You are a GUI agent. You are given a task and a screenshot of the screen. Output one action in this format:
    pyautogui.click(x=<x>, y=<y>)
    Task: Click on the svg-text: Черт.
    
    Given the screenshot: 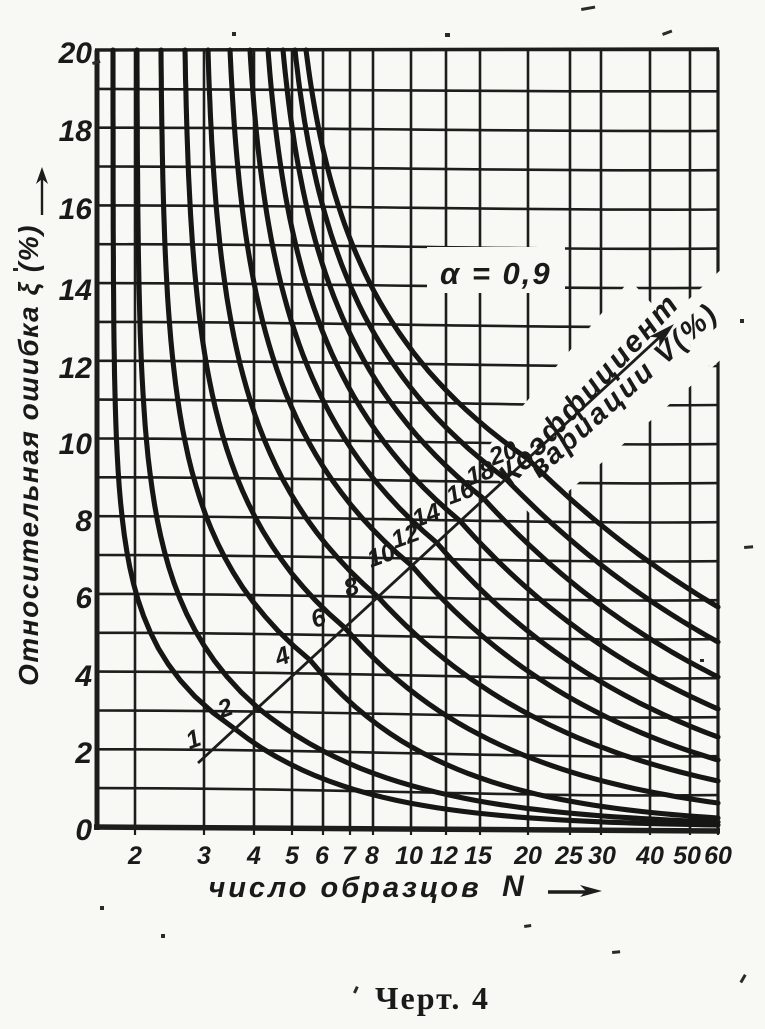 What is the action you would take?
    pyautogui.click(x=418, y=998)
    